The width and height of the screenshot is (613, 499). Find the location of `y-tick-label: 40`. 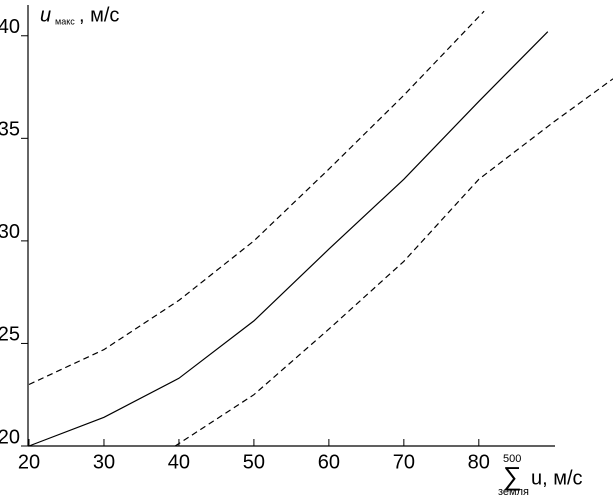

y-tick-label: 40 is located at coordinates (10, 27).